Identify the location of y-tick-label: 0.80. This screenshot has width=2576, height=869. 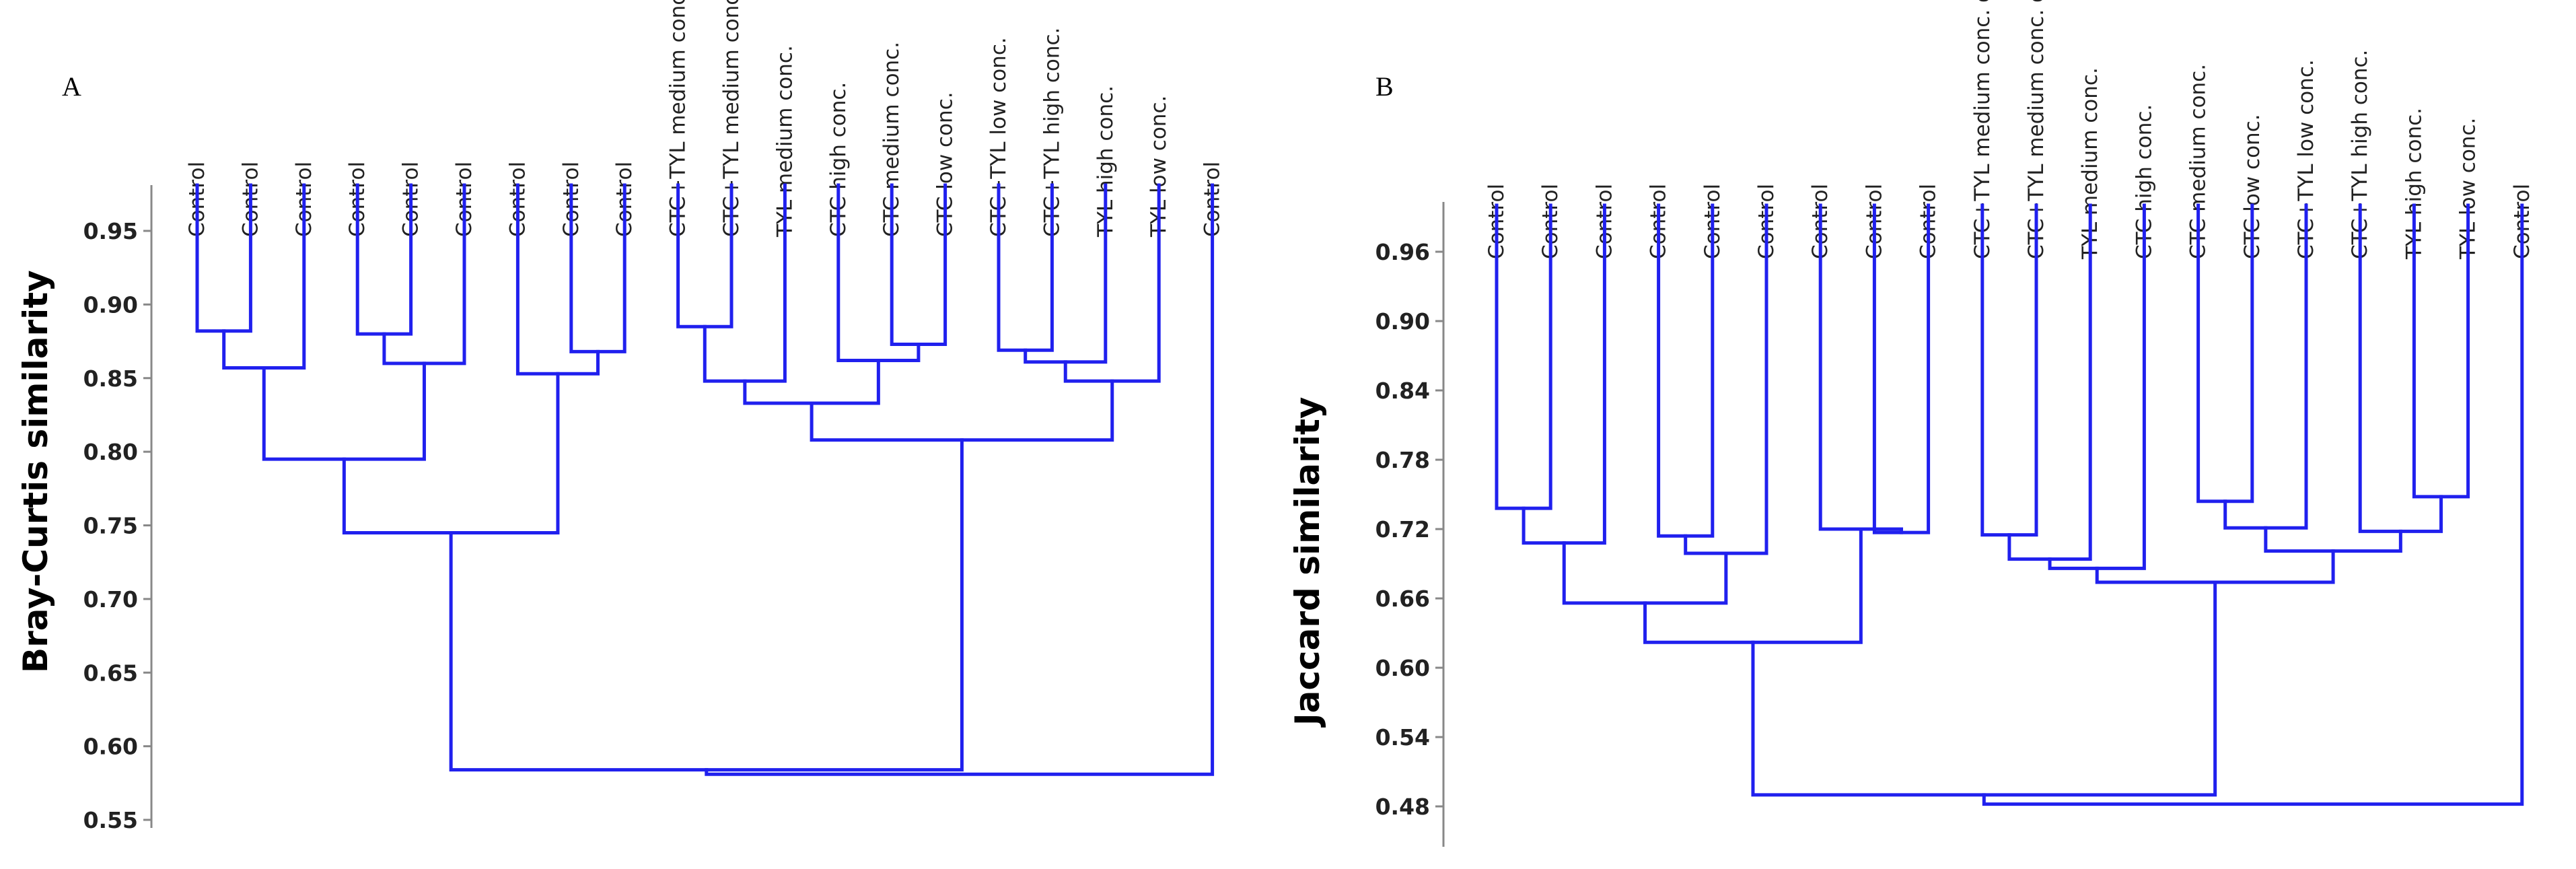
(110, 452).